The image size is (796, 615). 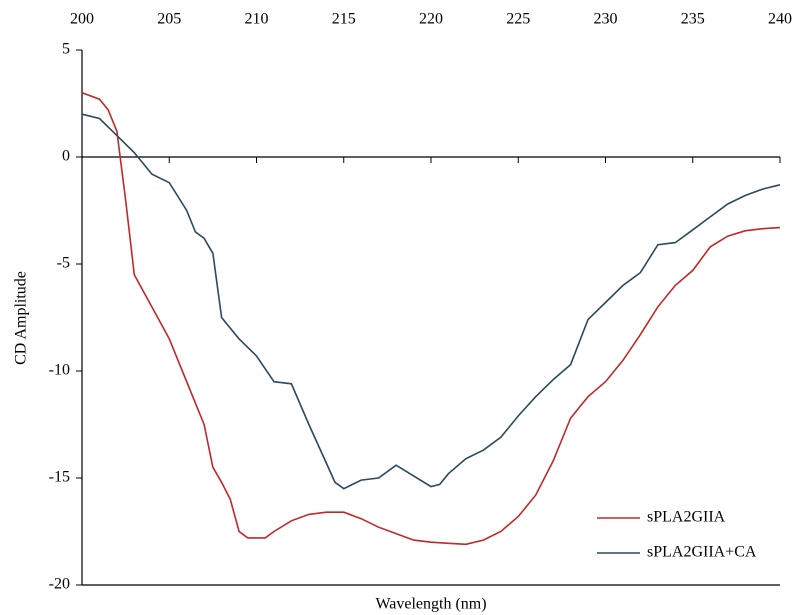 I want to click on y-tick-label: 5, so click(x=66, y=49).